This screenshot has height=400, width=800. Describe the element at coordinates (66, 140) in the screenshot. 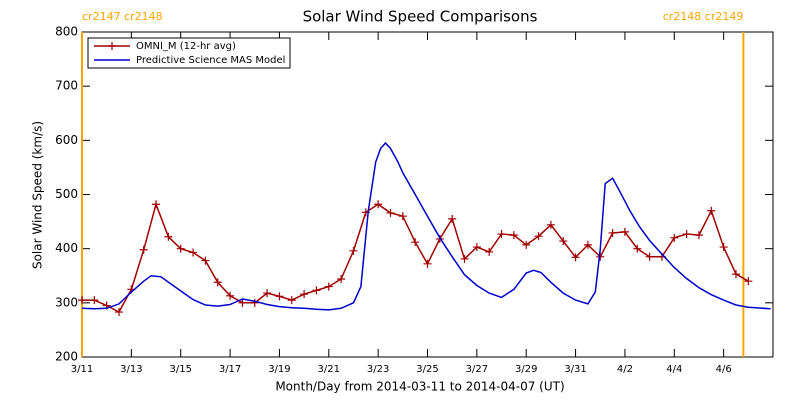

I see `y-tick-label: 600` at that location.